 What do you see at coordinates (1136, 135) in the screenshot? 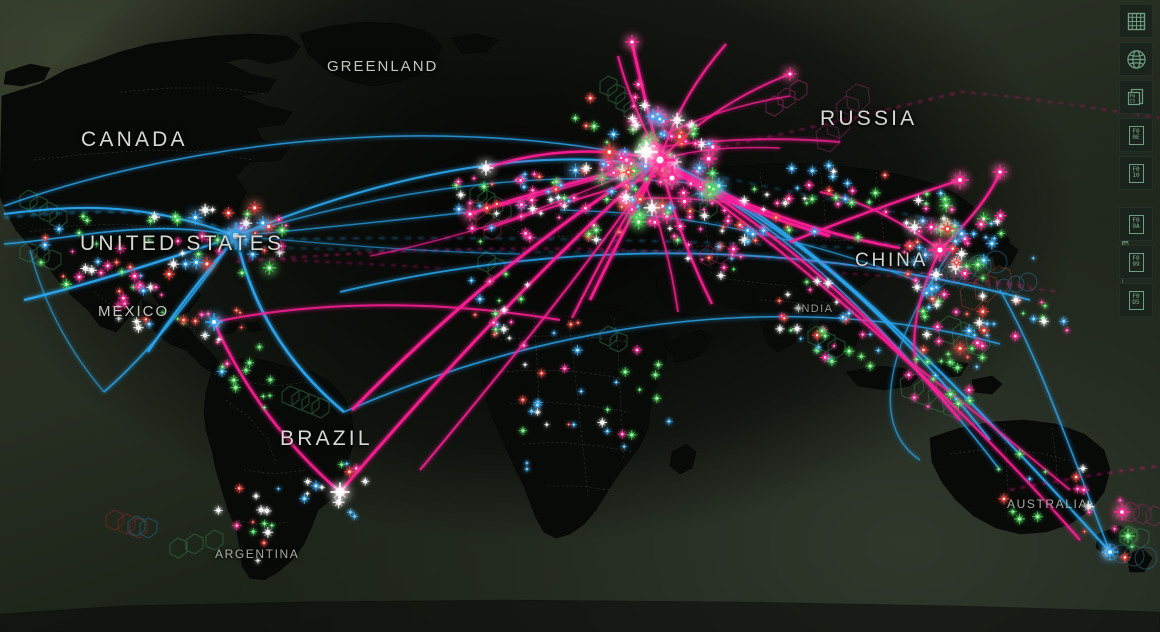
I see `fullscreen-button: F0 0E` at bounding box center [1136, 135].